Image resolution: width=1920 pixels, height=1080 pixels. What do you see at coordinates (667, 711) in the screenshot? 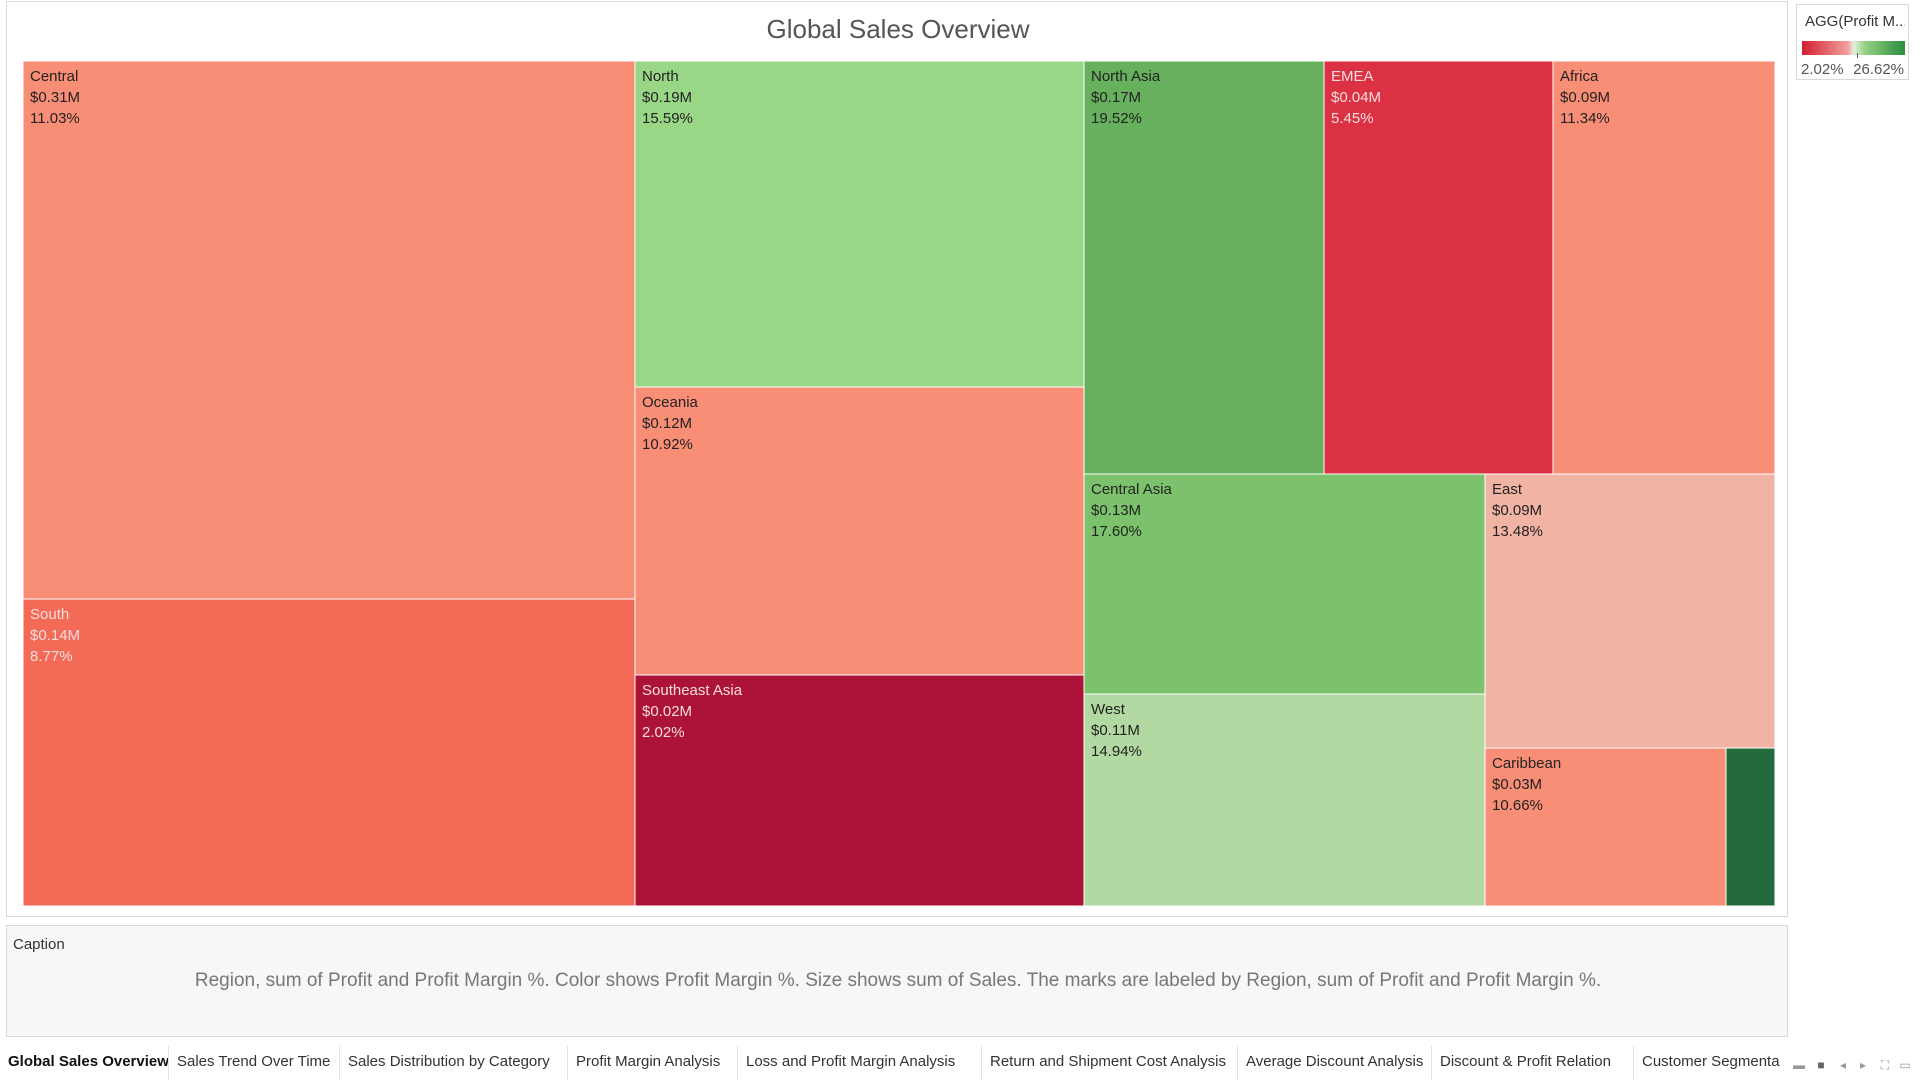
I see `tile-profit-label: $0.02M` at bounding box center [667, 711].